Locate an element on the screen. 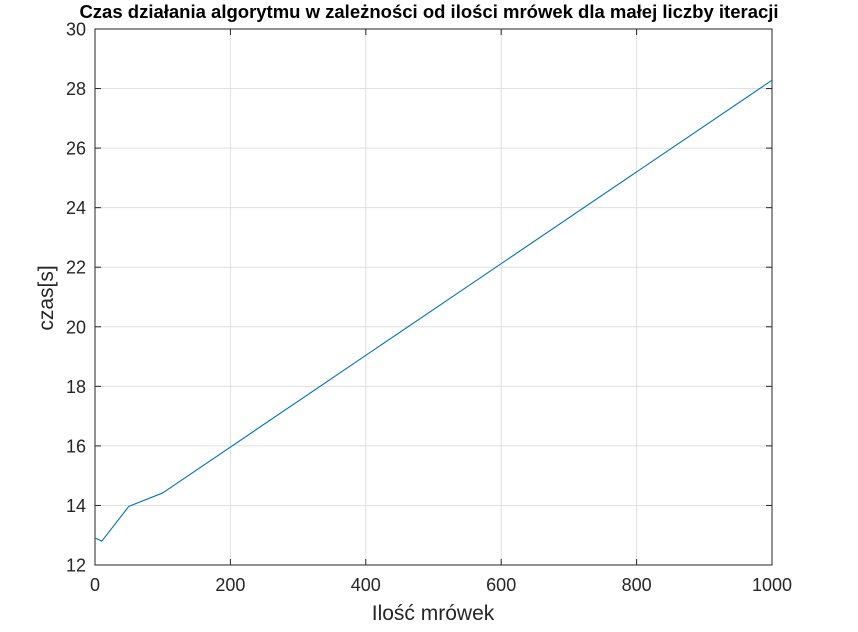 The width and height of the screenshot is (858, 632). y-tick-label: 28 is located at coordinates (76, 89).